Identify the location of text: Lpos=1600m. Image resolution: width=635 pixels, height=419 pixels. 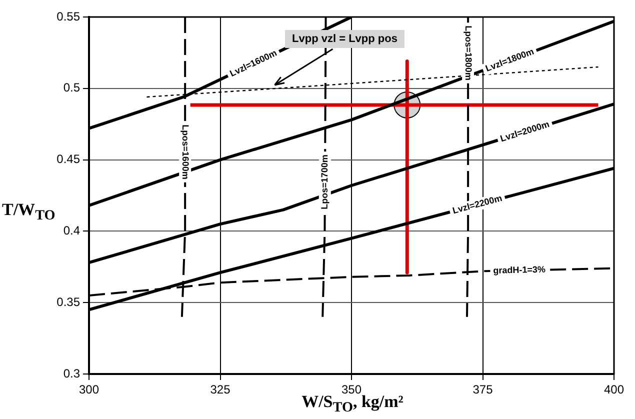
(185, 152).